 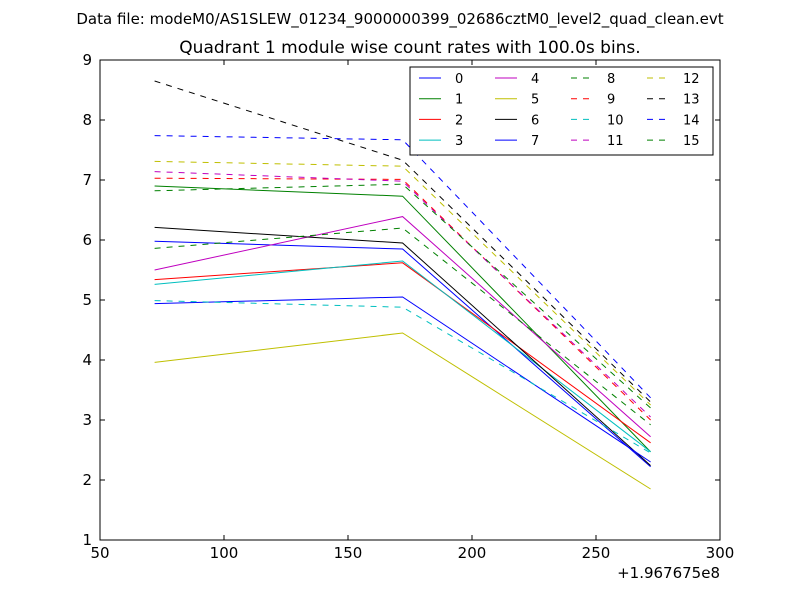 What do you see at coordinates (535, 141) in the screenshot?
I see `legend-label-7: 7` at bounding box center [535, 141].